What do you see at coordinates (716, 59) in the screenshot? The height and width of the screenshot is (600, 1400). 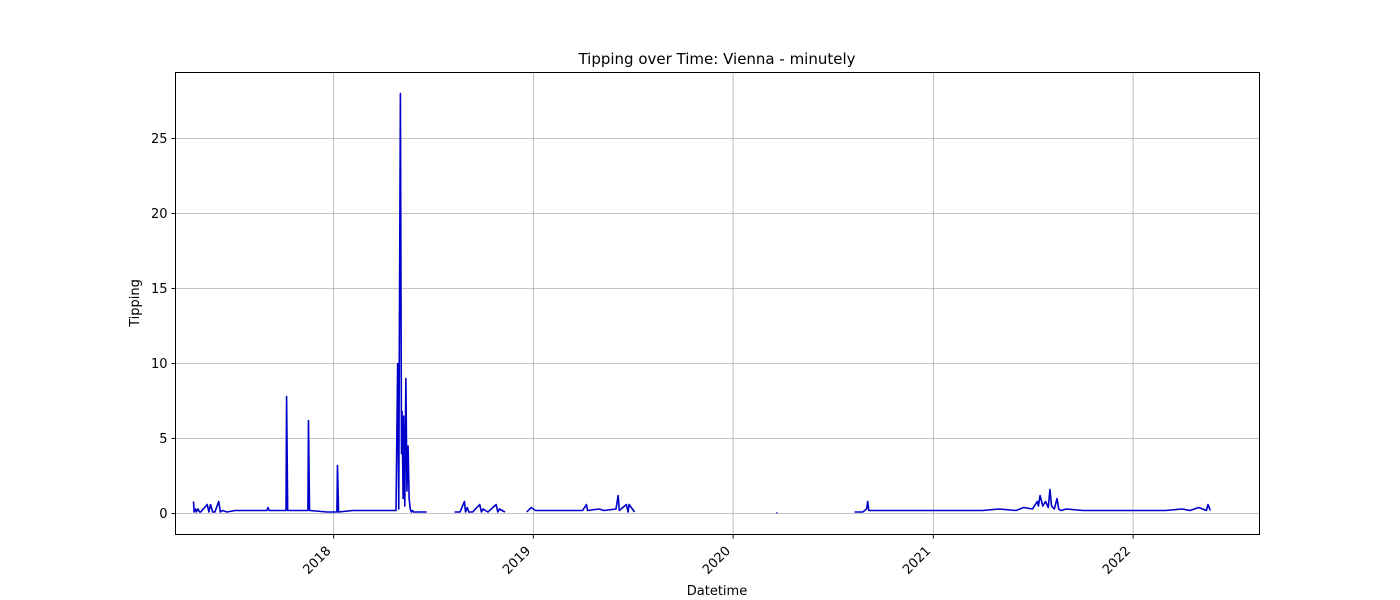 I see `chart-title: Tipping over Time: Vienna - minutely` at bounding box center [716, 59].